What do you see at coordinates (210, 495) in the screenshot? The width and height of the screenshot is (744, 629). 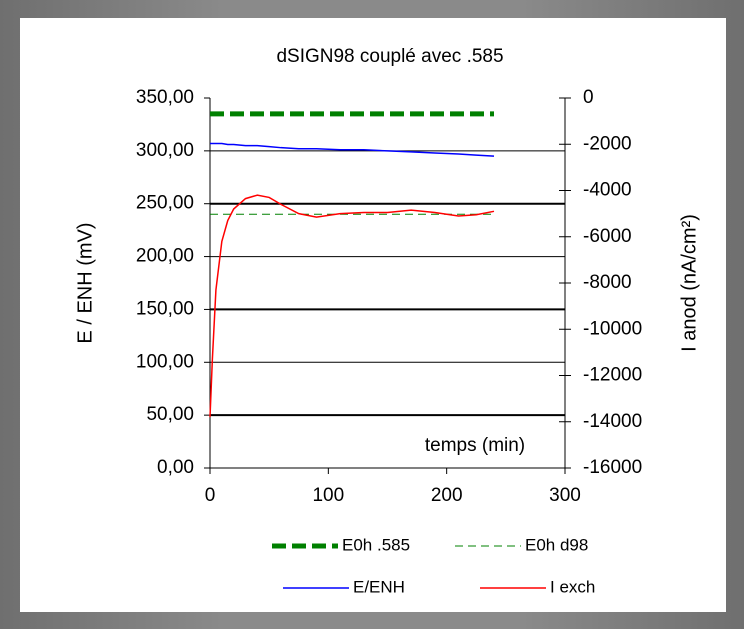 I see `x-tick-label: 0` at bounding box center [210, 495].